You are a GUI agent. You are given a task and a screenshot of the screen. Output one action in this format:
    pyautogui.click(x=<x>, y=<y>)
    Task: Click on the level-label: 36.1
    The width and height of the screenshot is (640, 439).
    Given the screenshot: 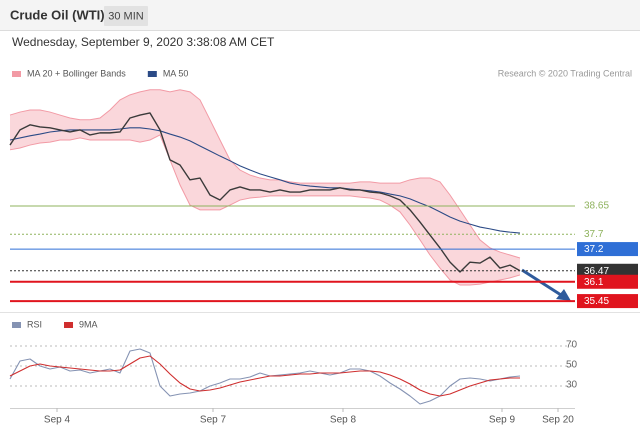 What is the action you would take?
    pyautogui.click(x=594, y=282)
    